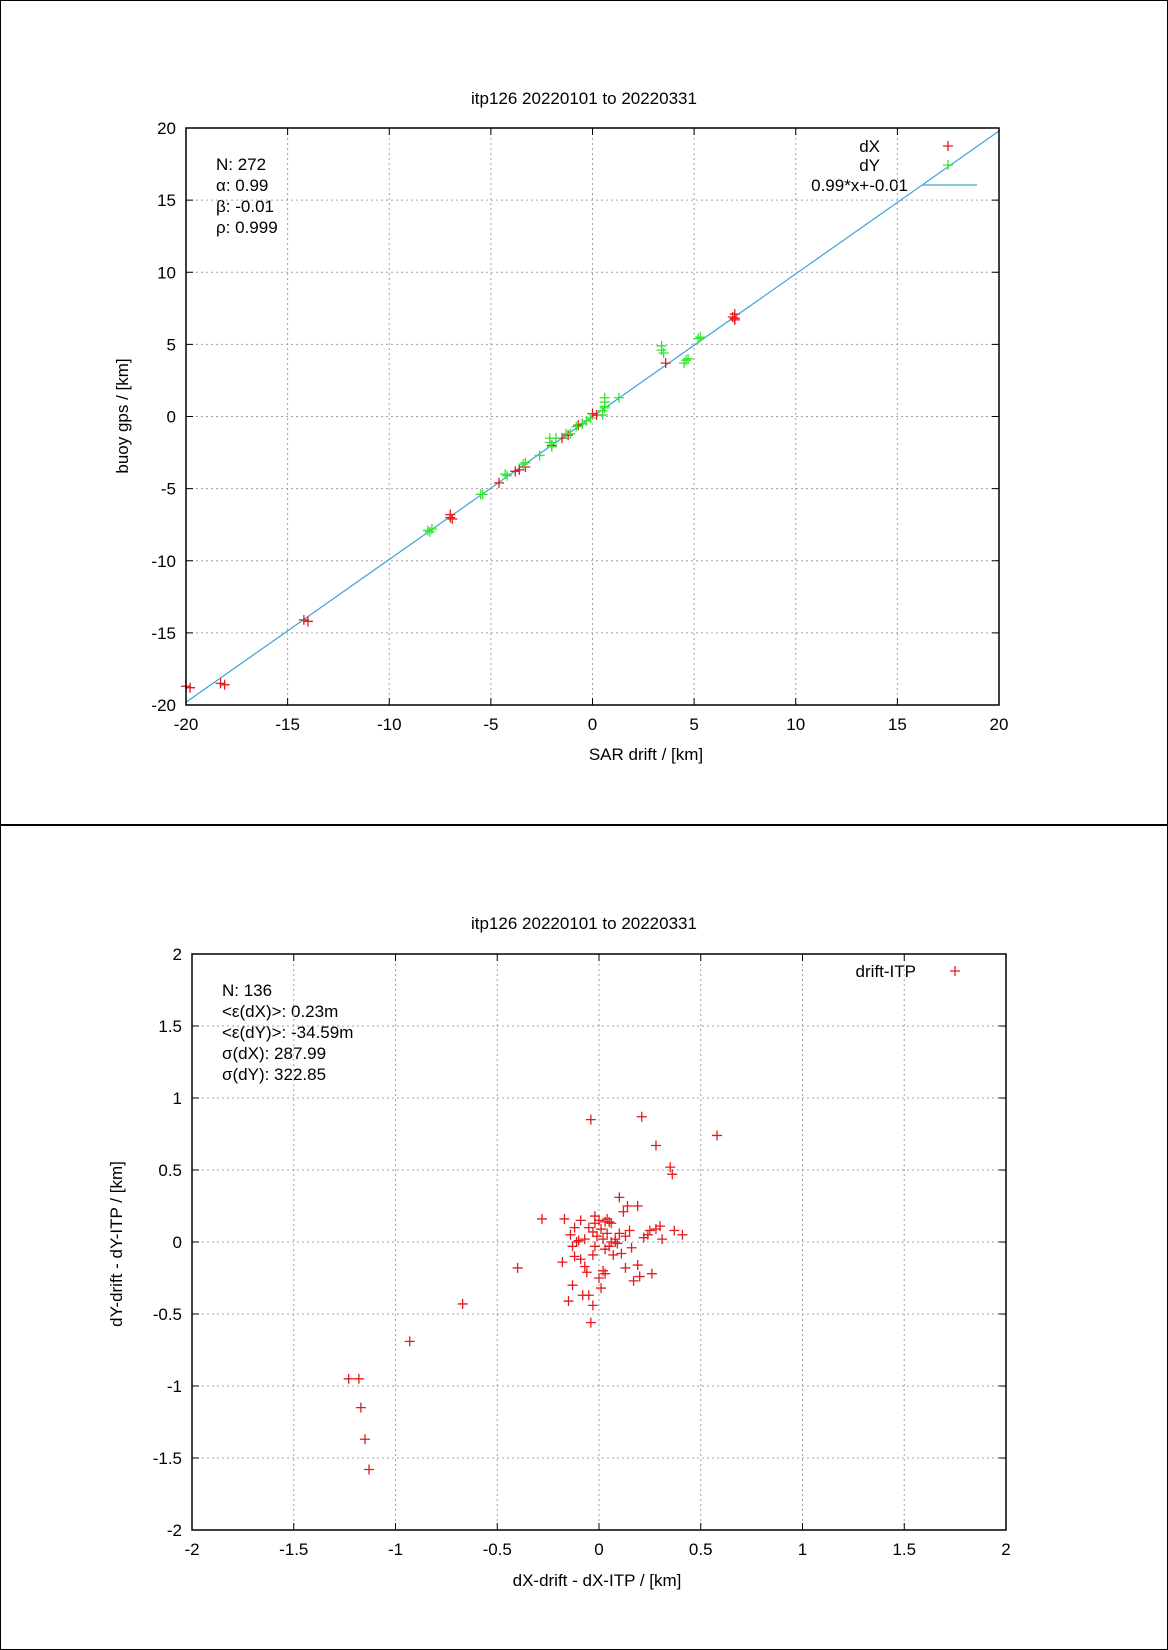  What do you see at coordinates (166, 128) in the screenshot?
I see `y-tick-label: 20` at bounding box center [166, 128].